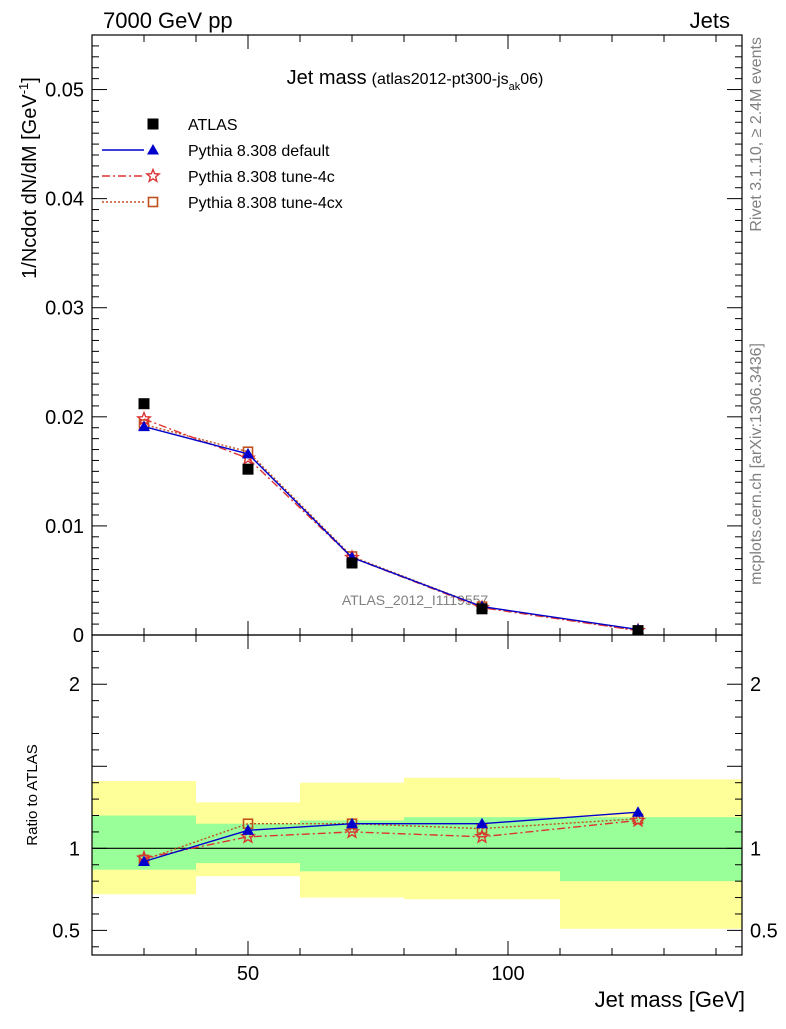 The image size is (786, 1029). Describe the element at coordinates (66, 931) in the screenshot. I see `ratio-y-tick-label-left-0: 0.5` at that location.